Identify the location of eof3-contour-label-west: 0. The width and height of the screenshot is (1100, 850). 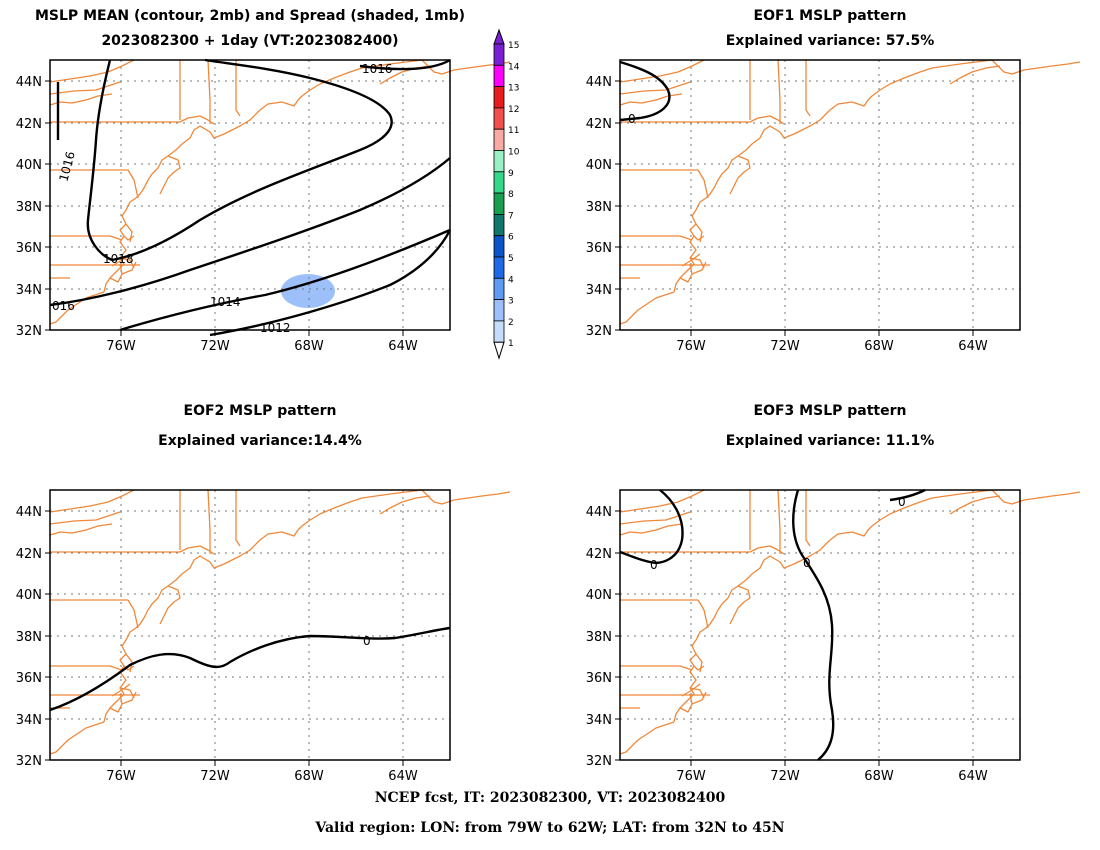
(654, 565).